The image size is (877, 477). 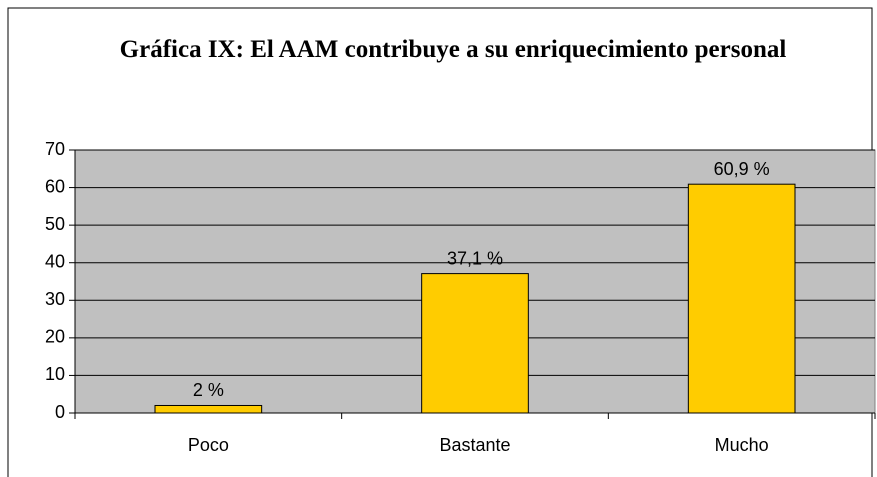 What do you see at coordinates (55, 261) in the screenshot?
I see `y-tick-label: 40` at bounding box center [55, 261].